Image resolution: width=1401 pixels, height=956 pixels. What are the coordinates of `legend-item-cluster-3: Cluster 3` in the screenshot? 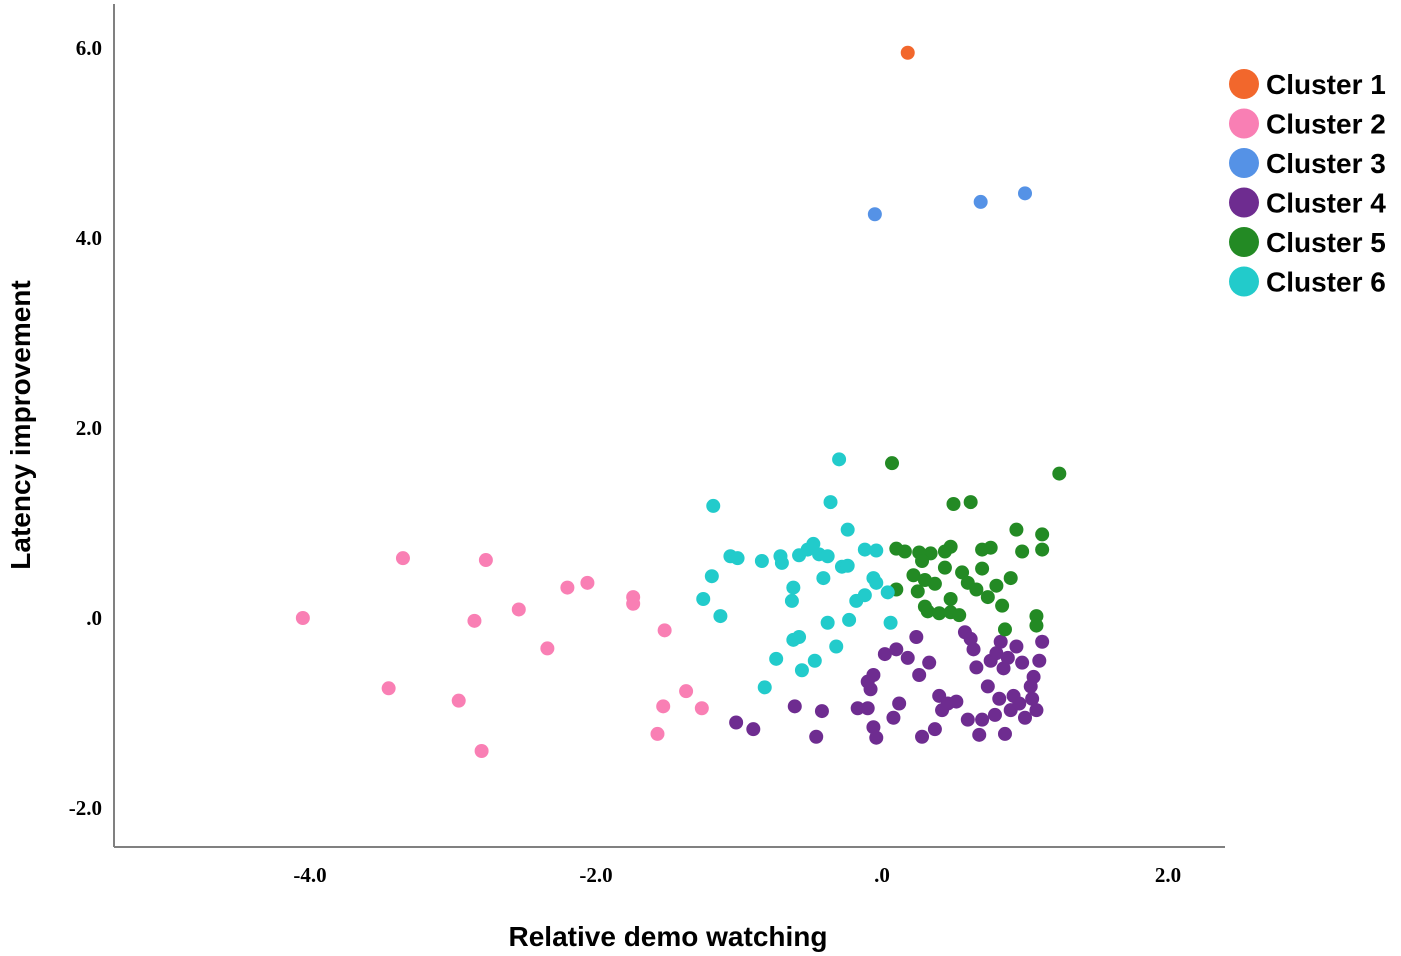 It's located at (1307, 163).